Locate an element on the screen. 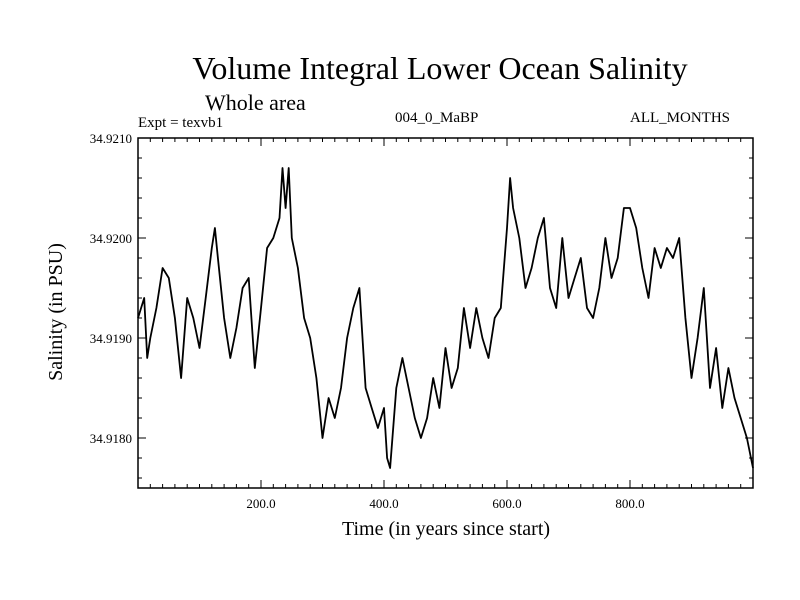  months-label: ALL_MONTHS is located at coordinates (680, 118).